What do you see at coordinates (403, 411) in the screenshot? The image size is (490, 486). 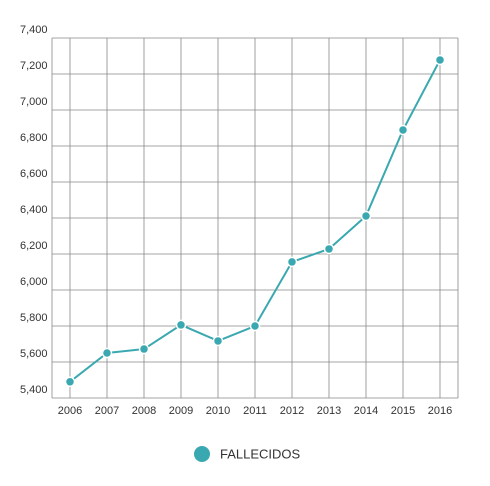 I see `x-tick-label: 2015` at bounding box center [403, 411].